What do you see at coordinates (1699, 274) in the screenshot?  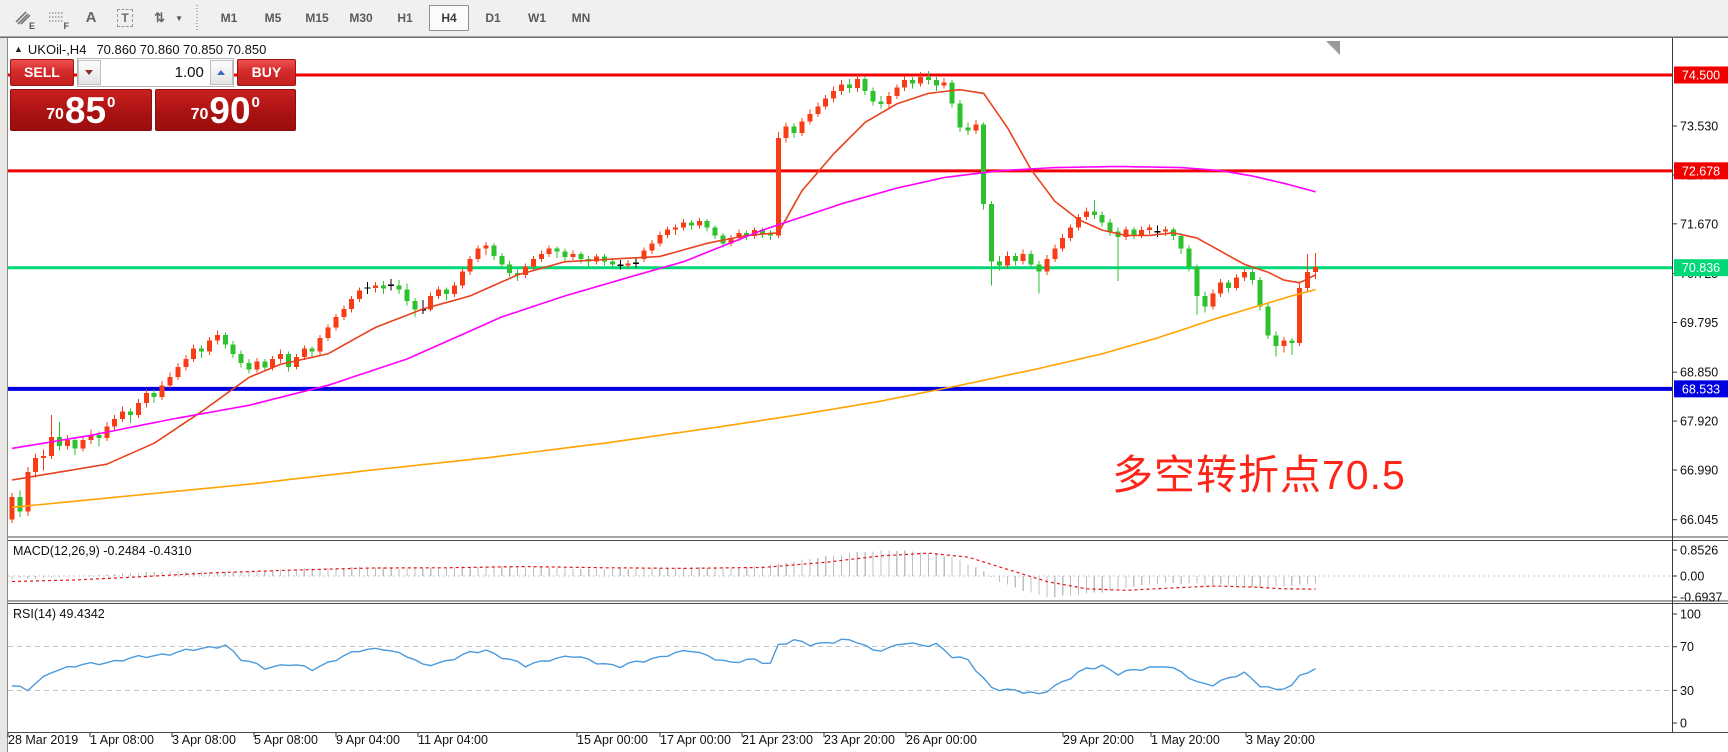 I see `svg-text: 70.725` at bounding box center [1699, 274].